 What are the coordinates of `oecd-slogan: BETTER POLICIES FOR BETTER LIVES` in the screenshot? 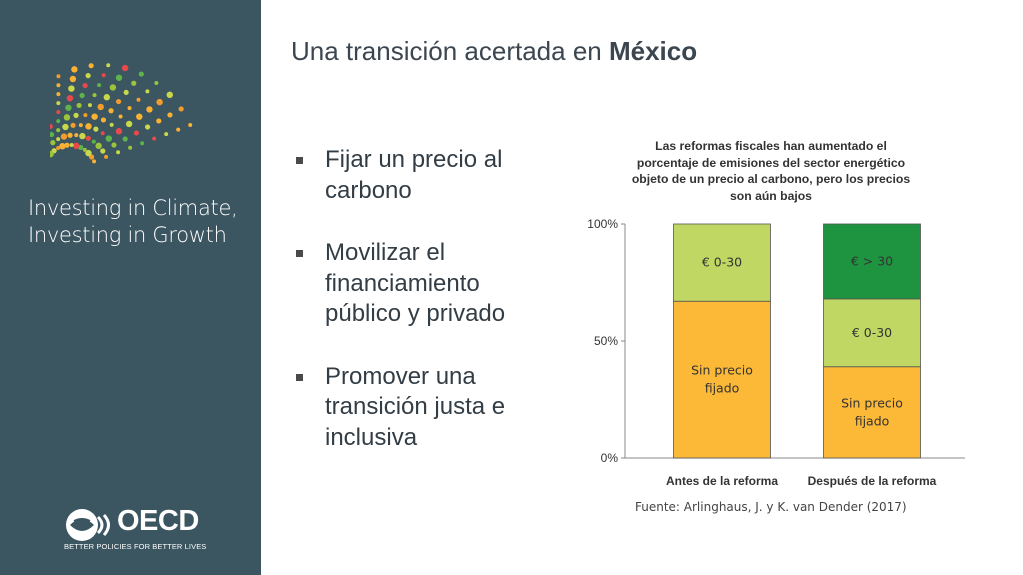 It's located at (135, 546).